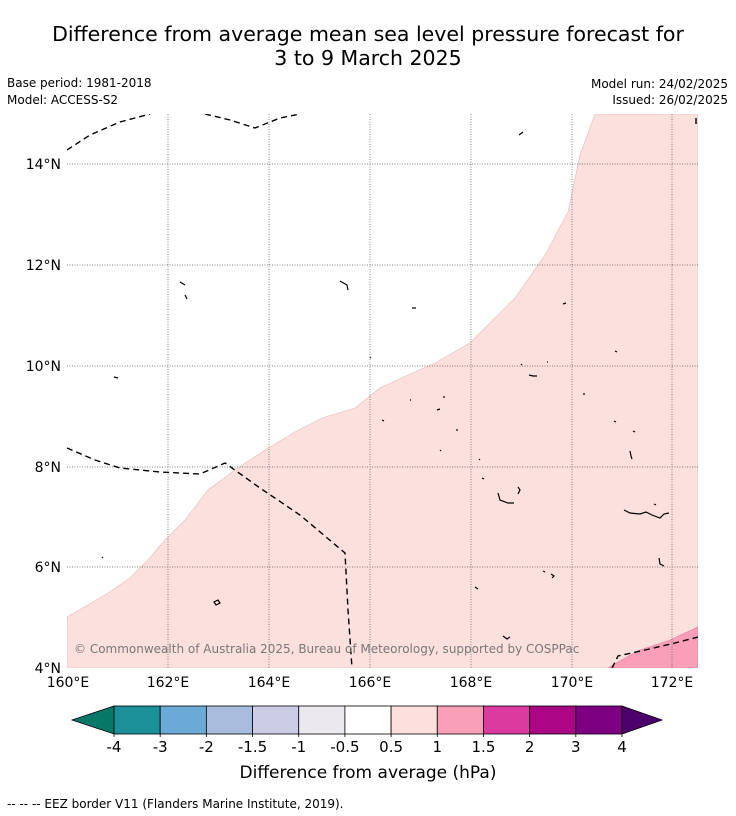 This screenshot has height=816, width=736. Describe the element at coordinates (68, 683) in the screenshot. I see `x-tick-label: 160°E` at that location.